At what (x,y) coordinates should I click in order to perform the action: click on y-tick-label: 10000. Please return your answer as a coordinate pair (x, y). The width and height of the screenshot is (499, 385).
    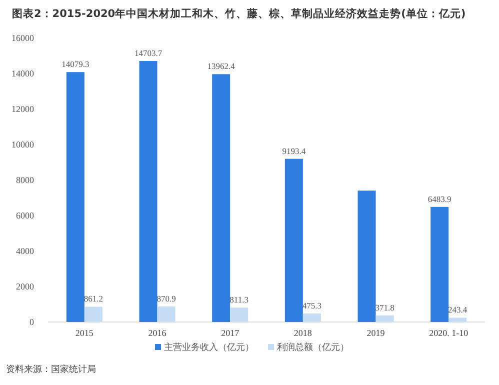
    Looking at the image, I should click on (23, 145).